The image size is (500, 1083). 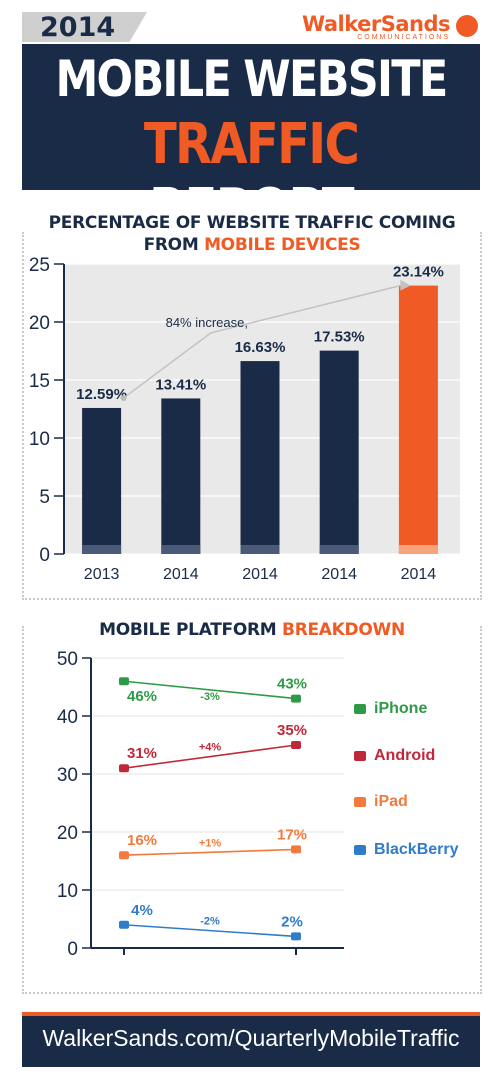 I want to click on brand-logo-block: WalkerSands COMMUNICATIONS, so click(x=390, y=28).